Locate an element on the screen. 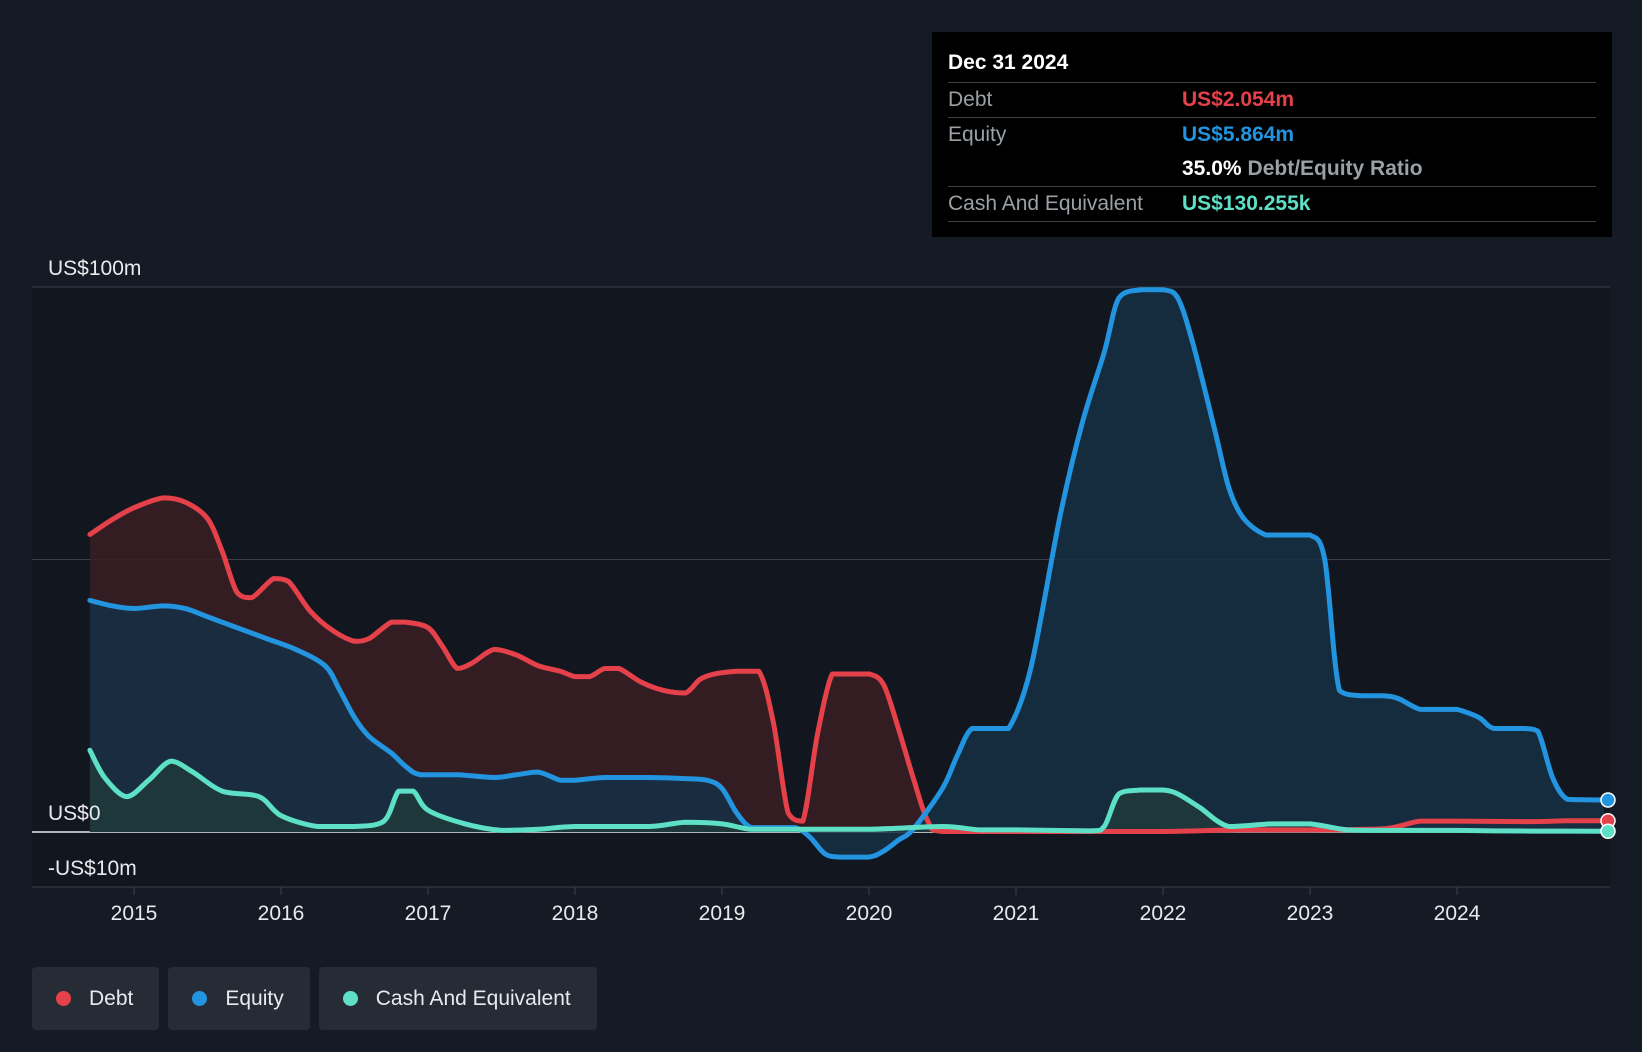  tooltip-row-cash: Cash And Equivalent US$130.255k is located at coordinates (1272, 204).